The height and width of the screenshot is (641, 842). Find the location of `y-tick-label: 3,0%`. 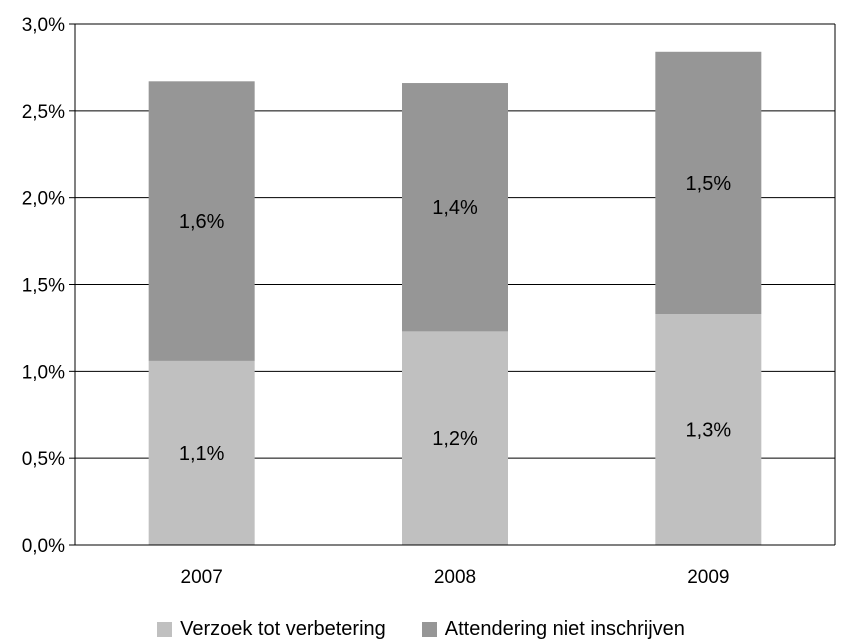

y-tick-label: 3,0% is located at coordinates (43, 25).